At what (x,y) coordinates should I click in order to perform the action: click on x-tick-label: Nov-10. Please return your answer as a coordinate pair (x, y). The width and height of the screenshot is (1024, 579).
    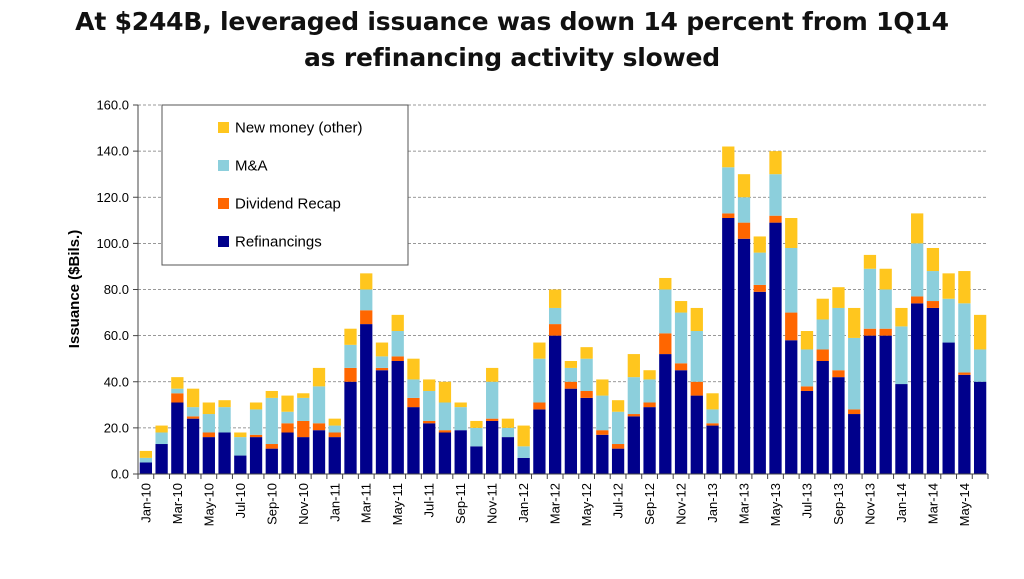
    Looking at the image, I should click on (303, 504).